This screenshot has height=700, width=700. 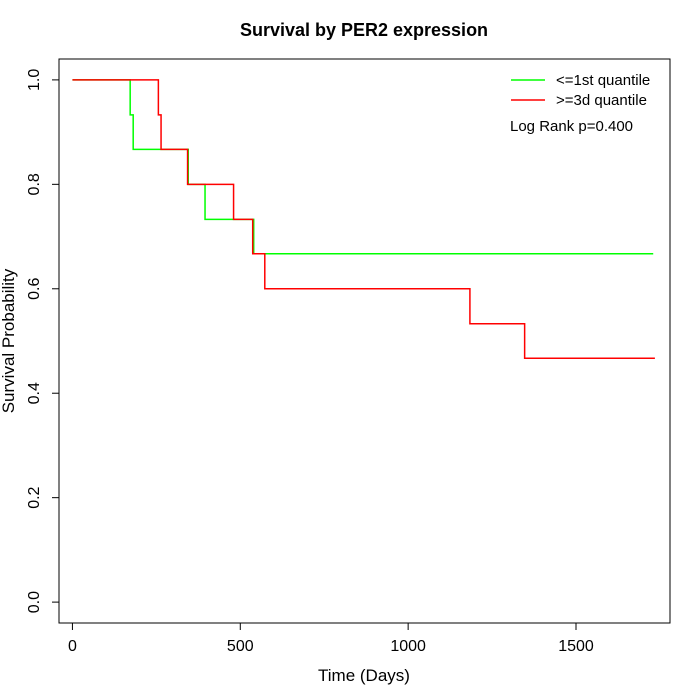 What do you see at coordinates (331, 638) in the screenshot?
I see `x-axis: 0 500 1000 1500` at bounding box center [331, 638].